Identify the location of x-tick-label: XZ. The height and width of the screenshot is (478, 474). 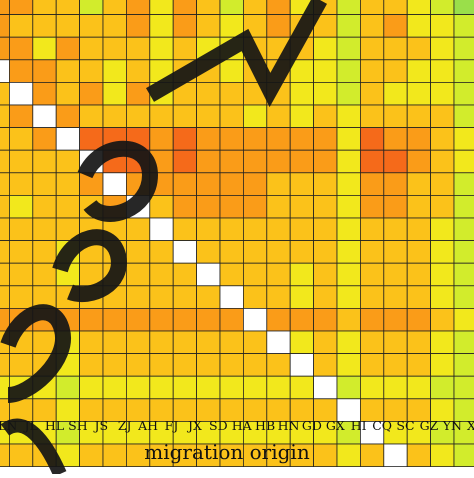
(470, 425).